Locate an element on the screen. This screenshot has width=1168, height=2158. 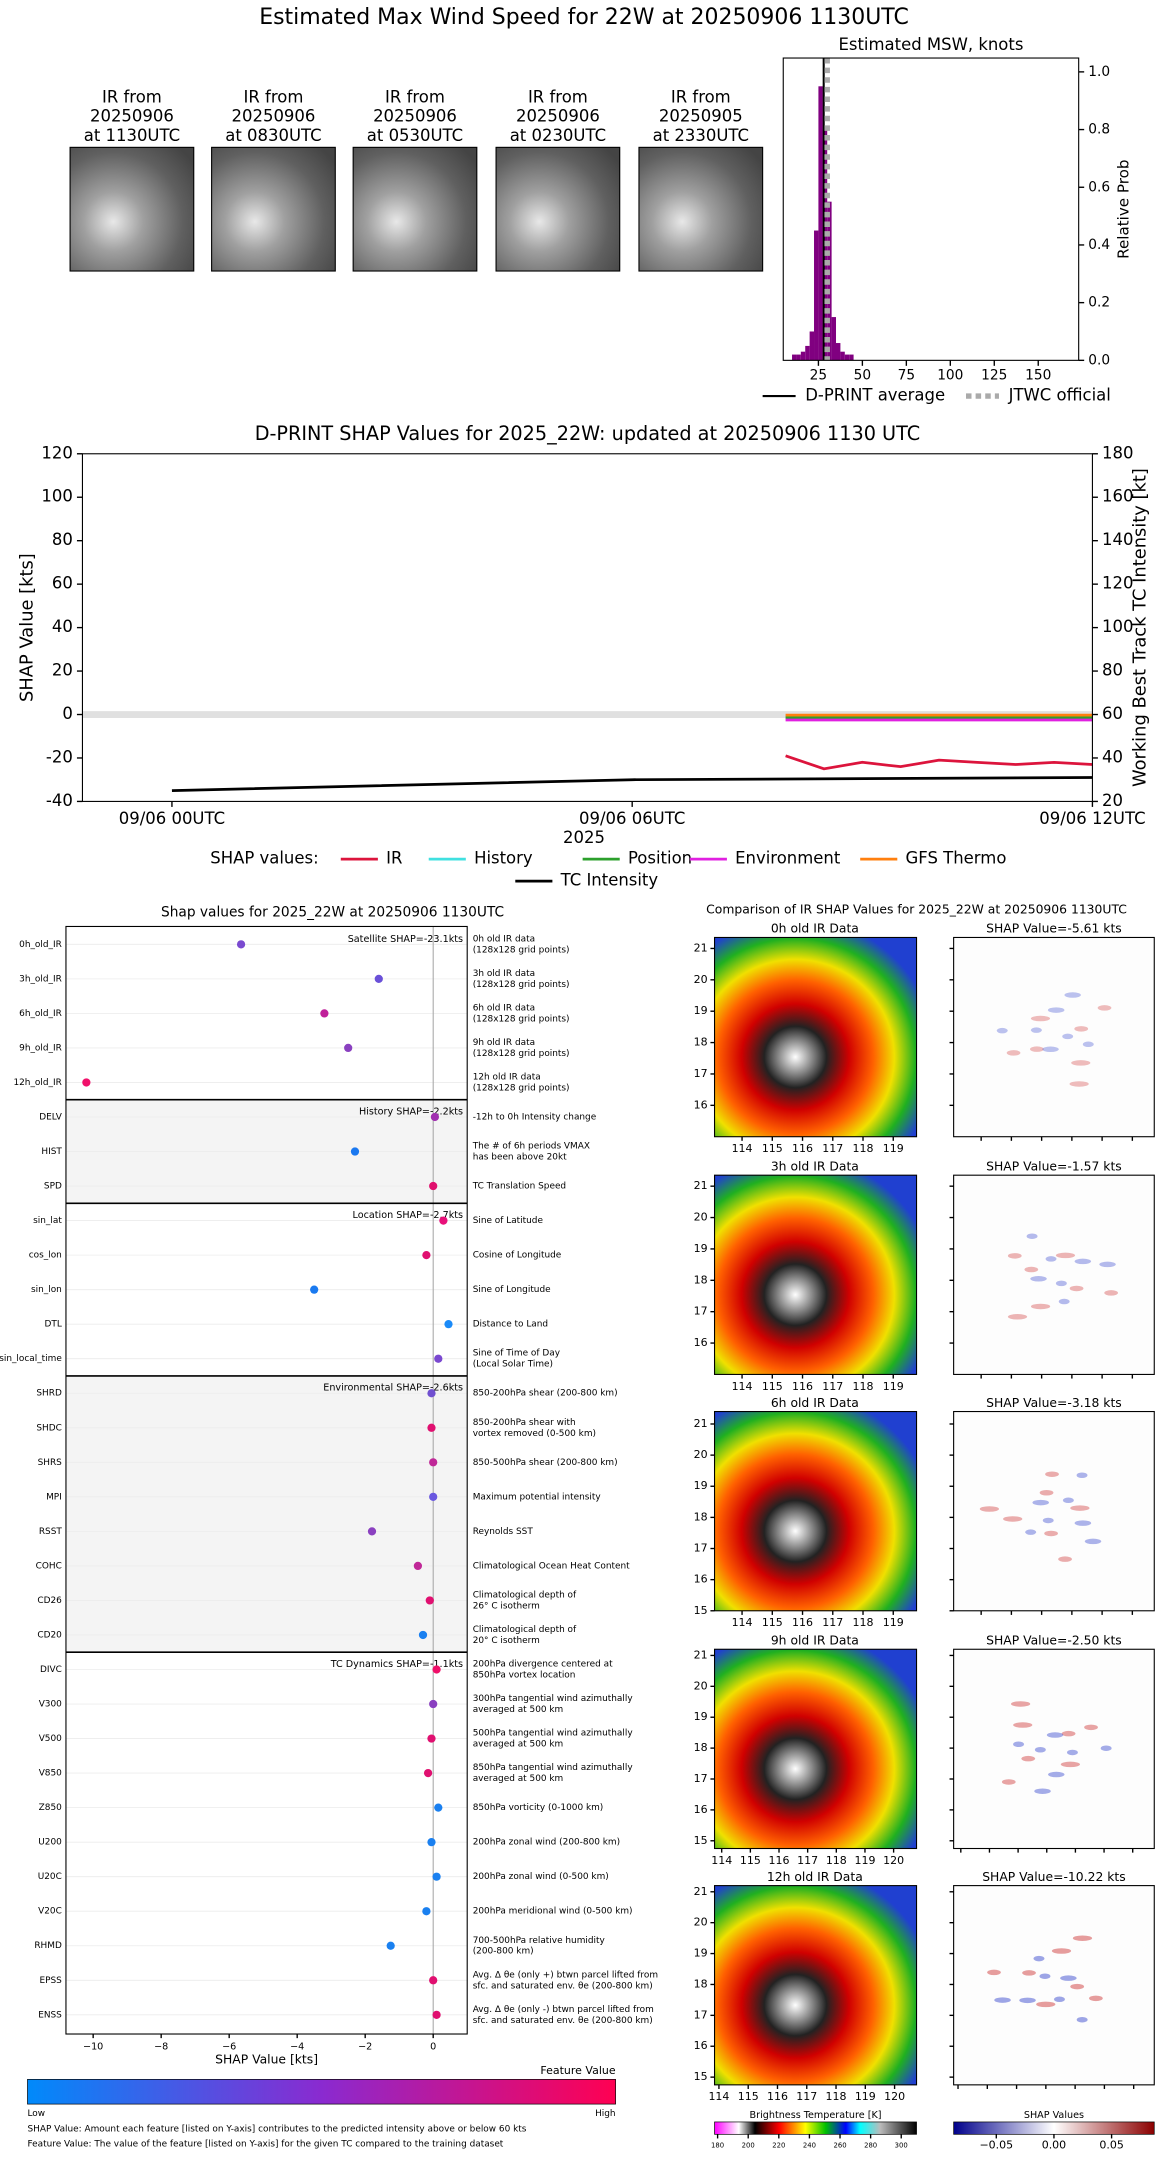
y2-tick-label: 80 is located at coordinates (1112, 670).